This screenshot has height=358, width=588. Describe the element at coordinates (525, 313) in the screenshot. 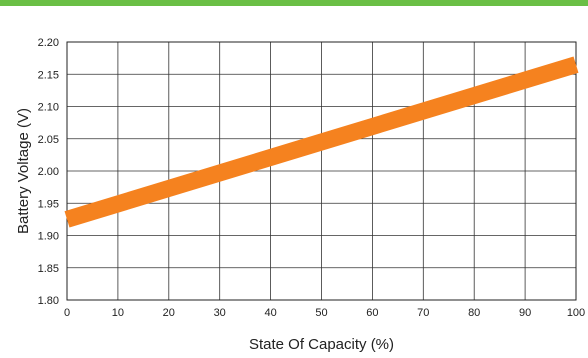

I see `x-tick-label: 90` at that location.